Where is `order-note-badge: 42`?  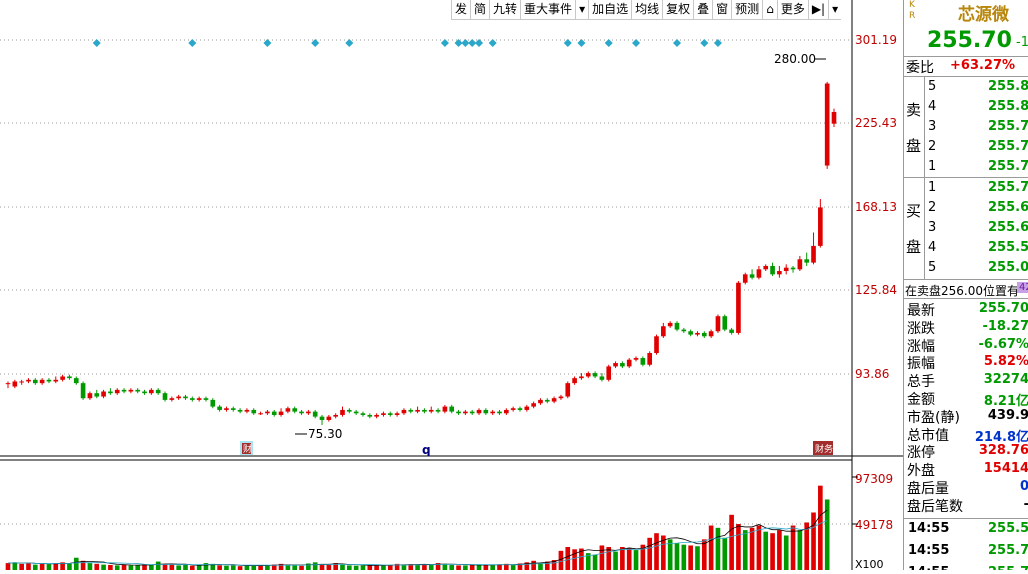 order-note-badge: 42 is located at coordinates (1022, 287).